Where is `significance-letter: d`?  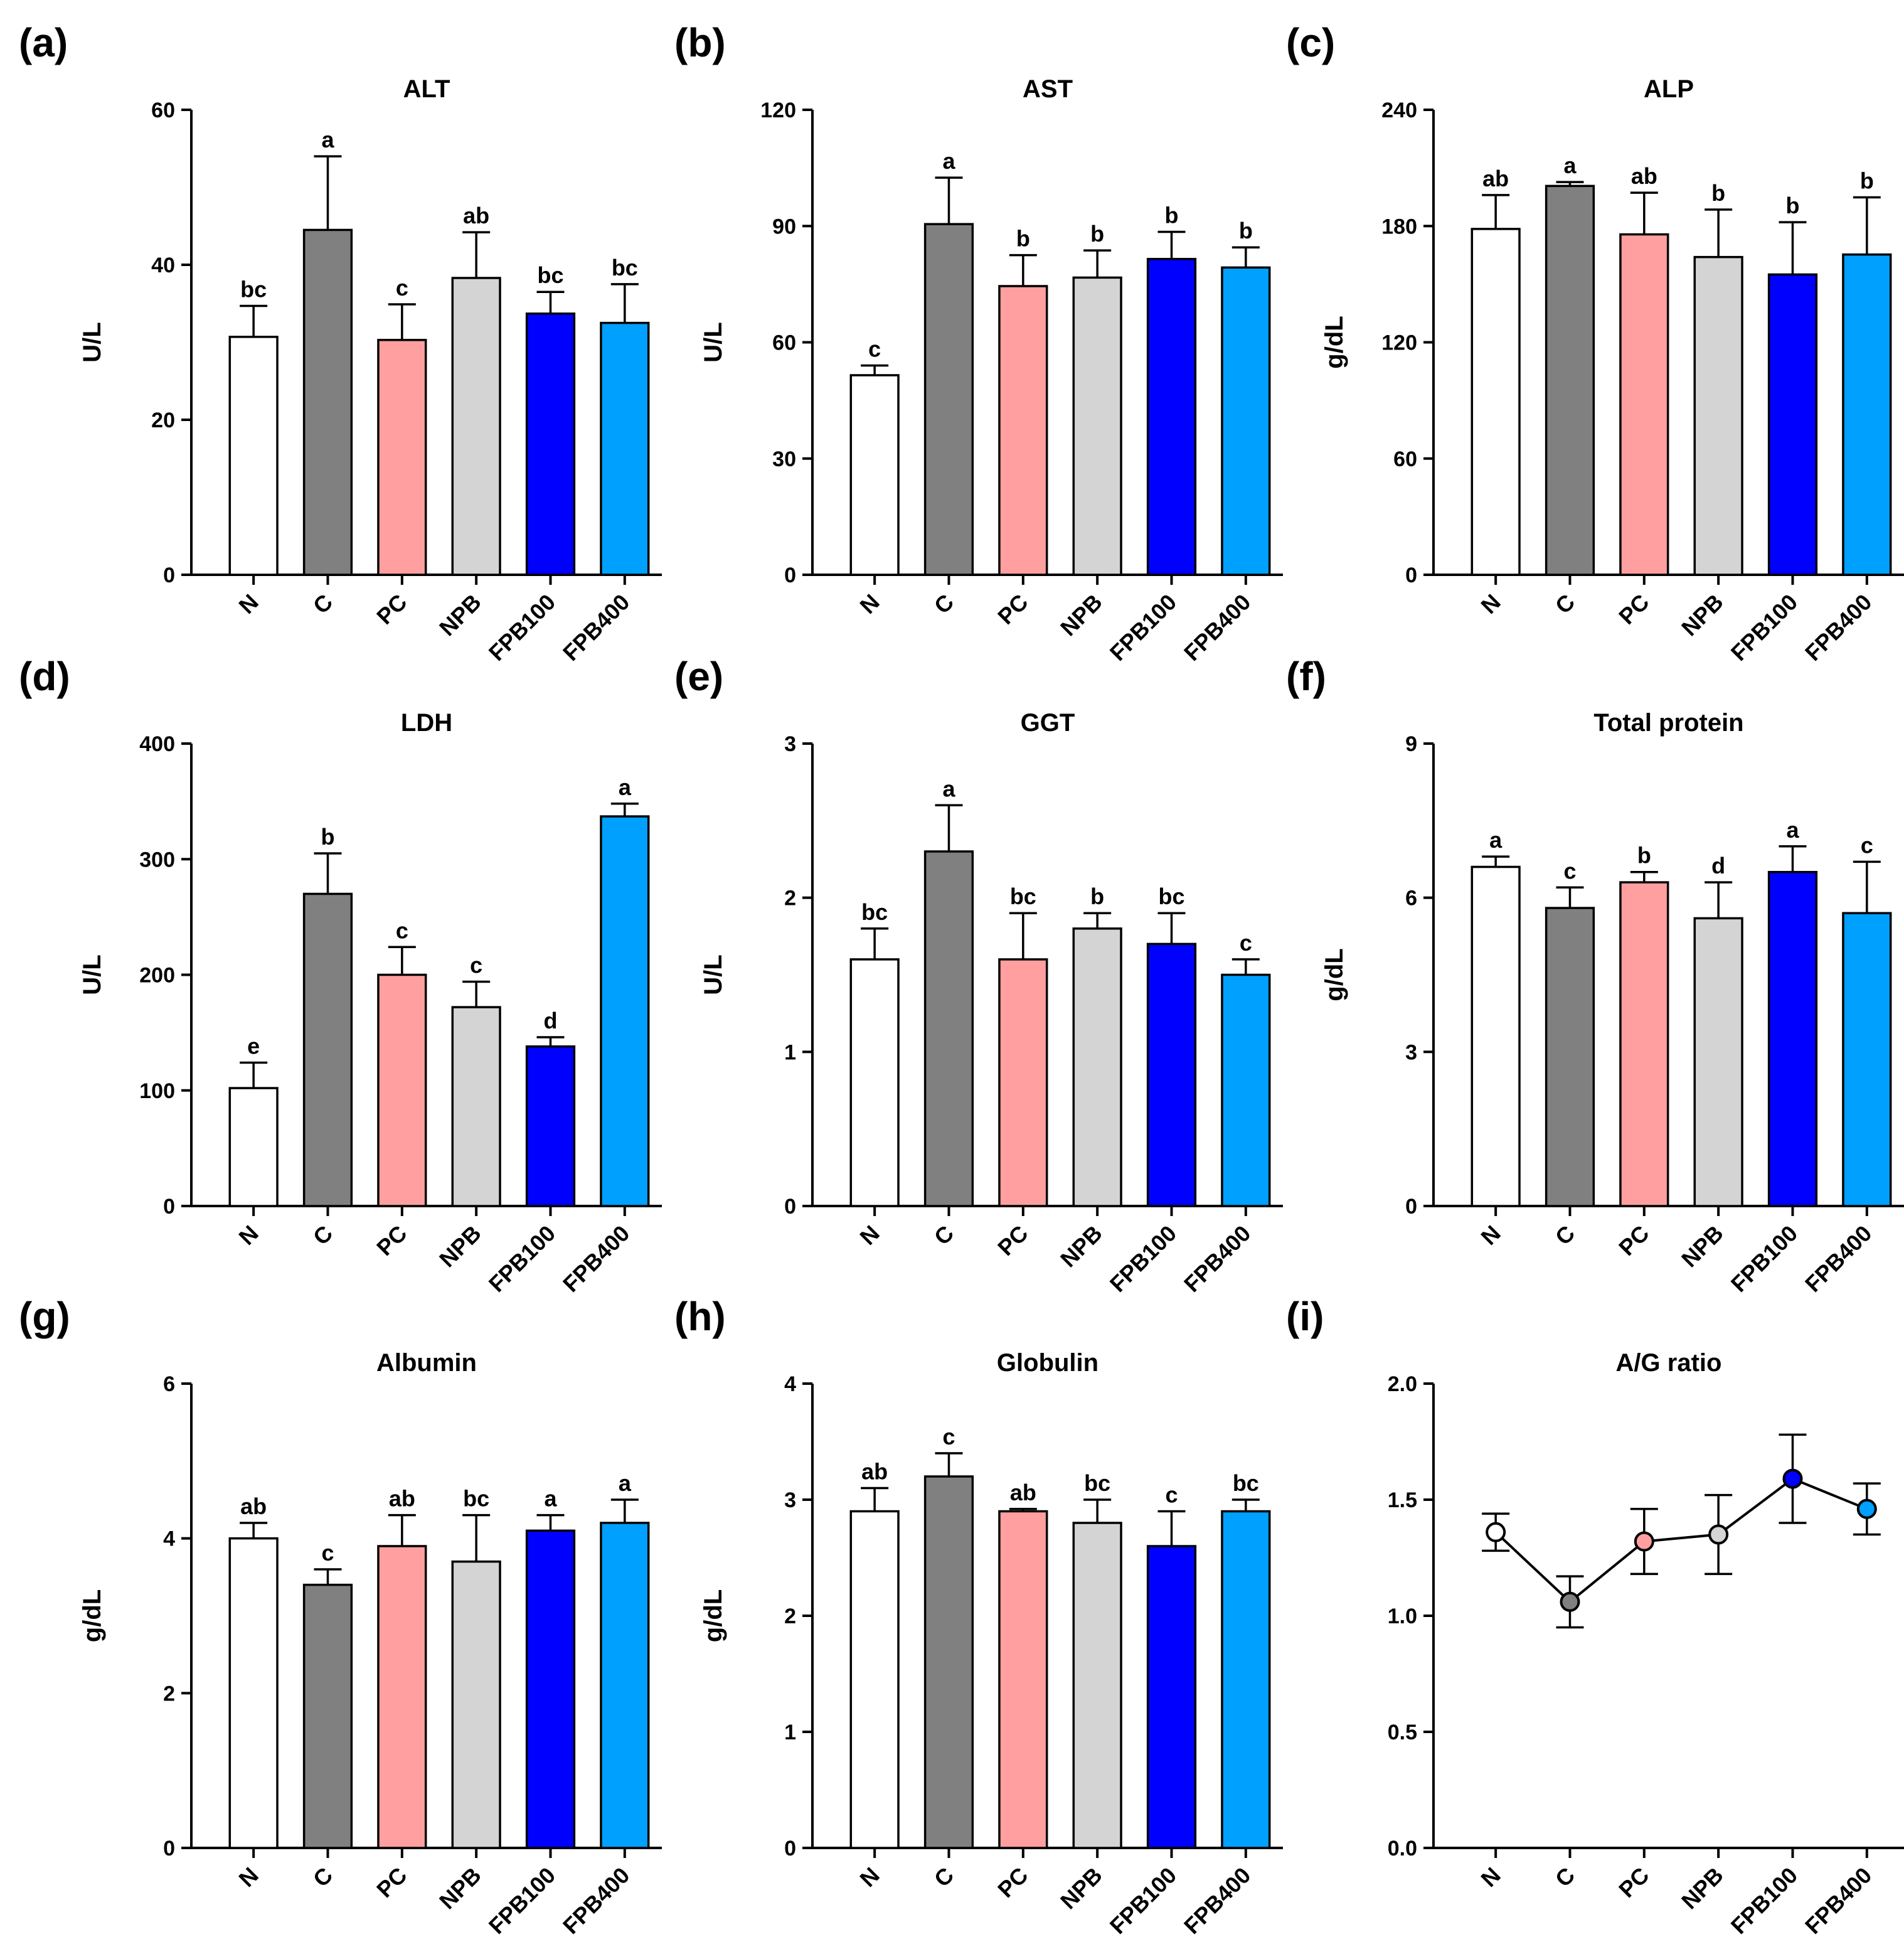 significance-letter: d is located at coordinates (551, 1020).